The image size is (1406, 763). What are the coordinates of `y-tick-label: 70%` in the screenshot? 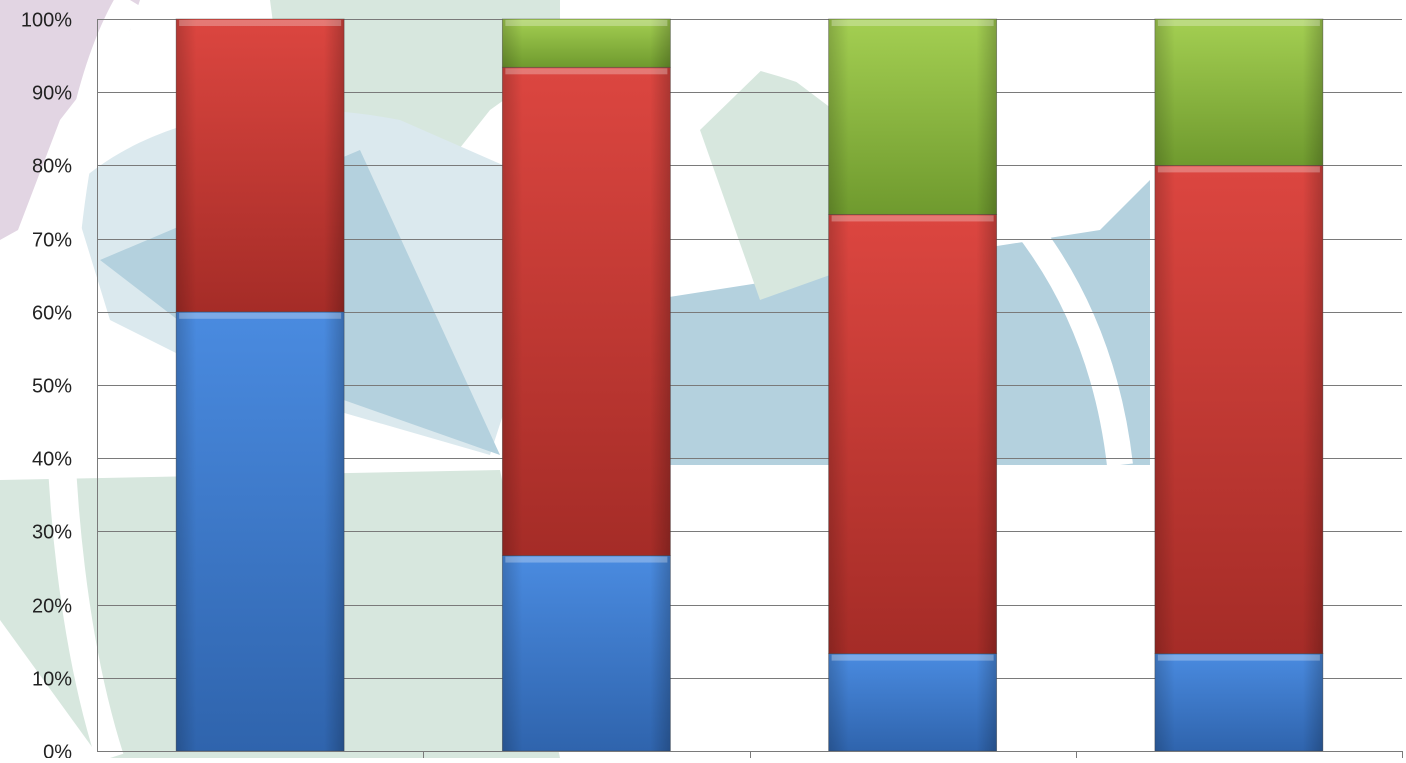 It's located at (52, 241).